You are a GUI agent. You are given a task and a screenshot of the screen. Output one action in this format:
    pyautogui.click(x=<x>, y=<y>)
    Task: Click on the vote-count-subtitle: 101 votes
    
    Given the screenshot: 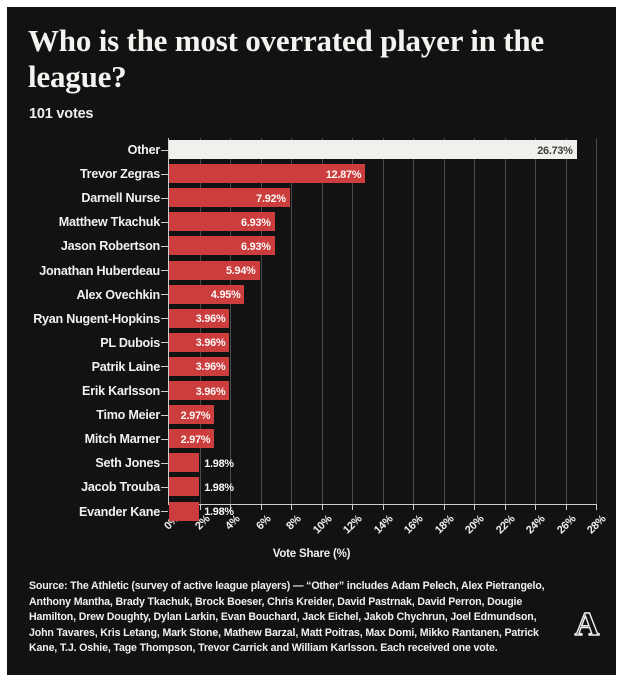 What is the action you would take?
    pyautogui.click(x=61, y=114)
    